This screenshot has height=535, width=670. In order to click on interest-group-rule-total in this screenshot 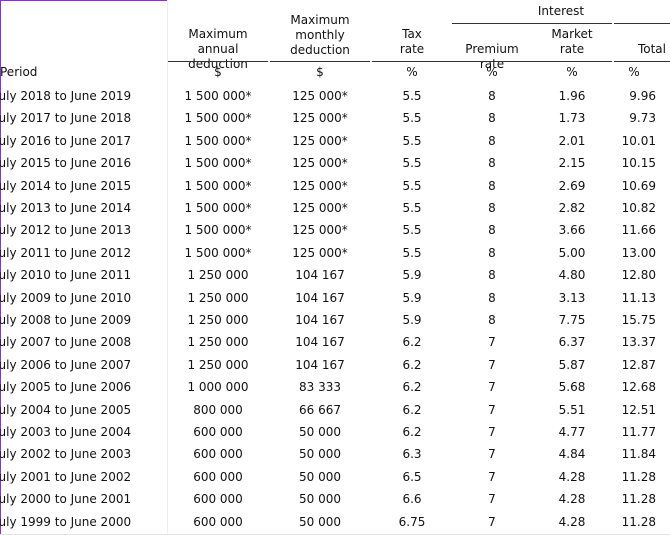, I will do `click(642, 23)`.